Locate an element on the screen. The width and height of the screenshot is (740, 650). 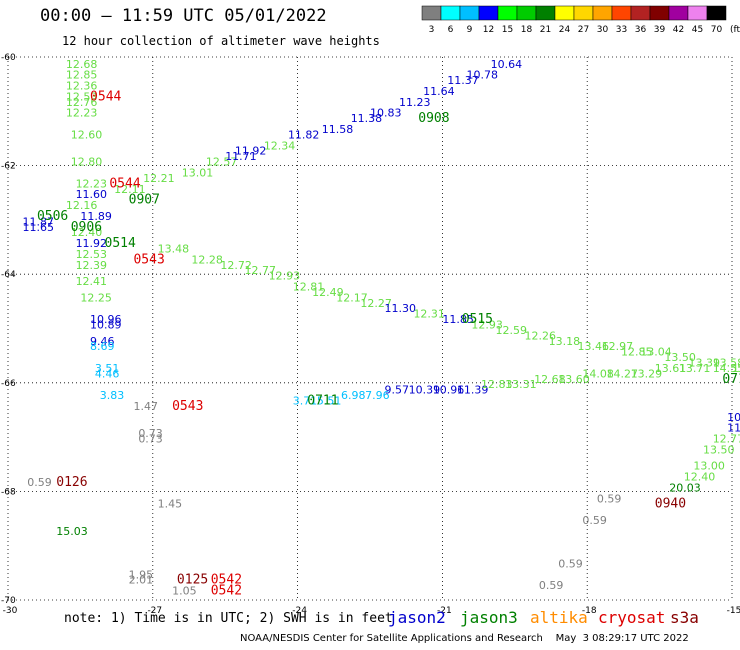
colorbar-label: 70 is located at coordinates (717, 30).